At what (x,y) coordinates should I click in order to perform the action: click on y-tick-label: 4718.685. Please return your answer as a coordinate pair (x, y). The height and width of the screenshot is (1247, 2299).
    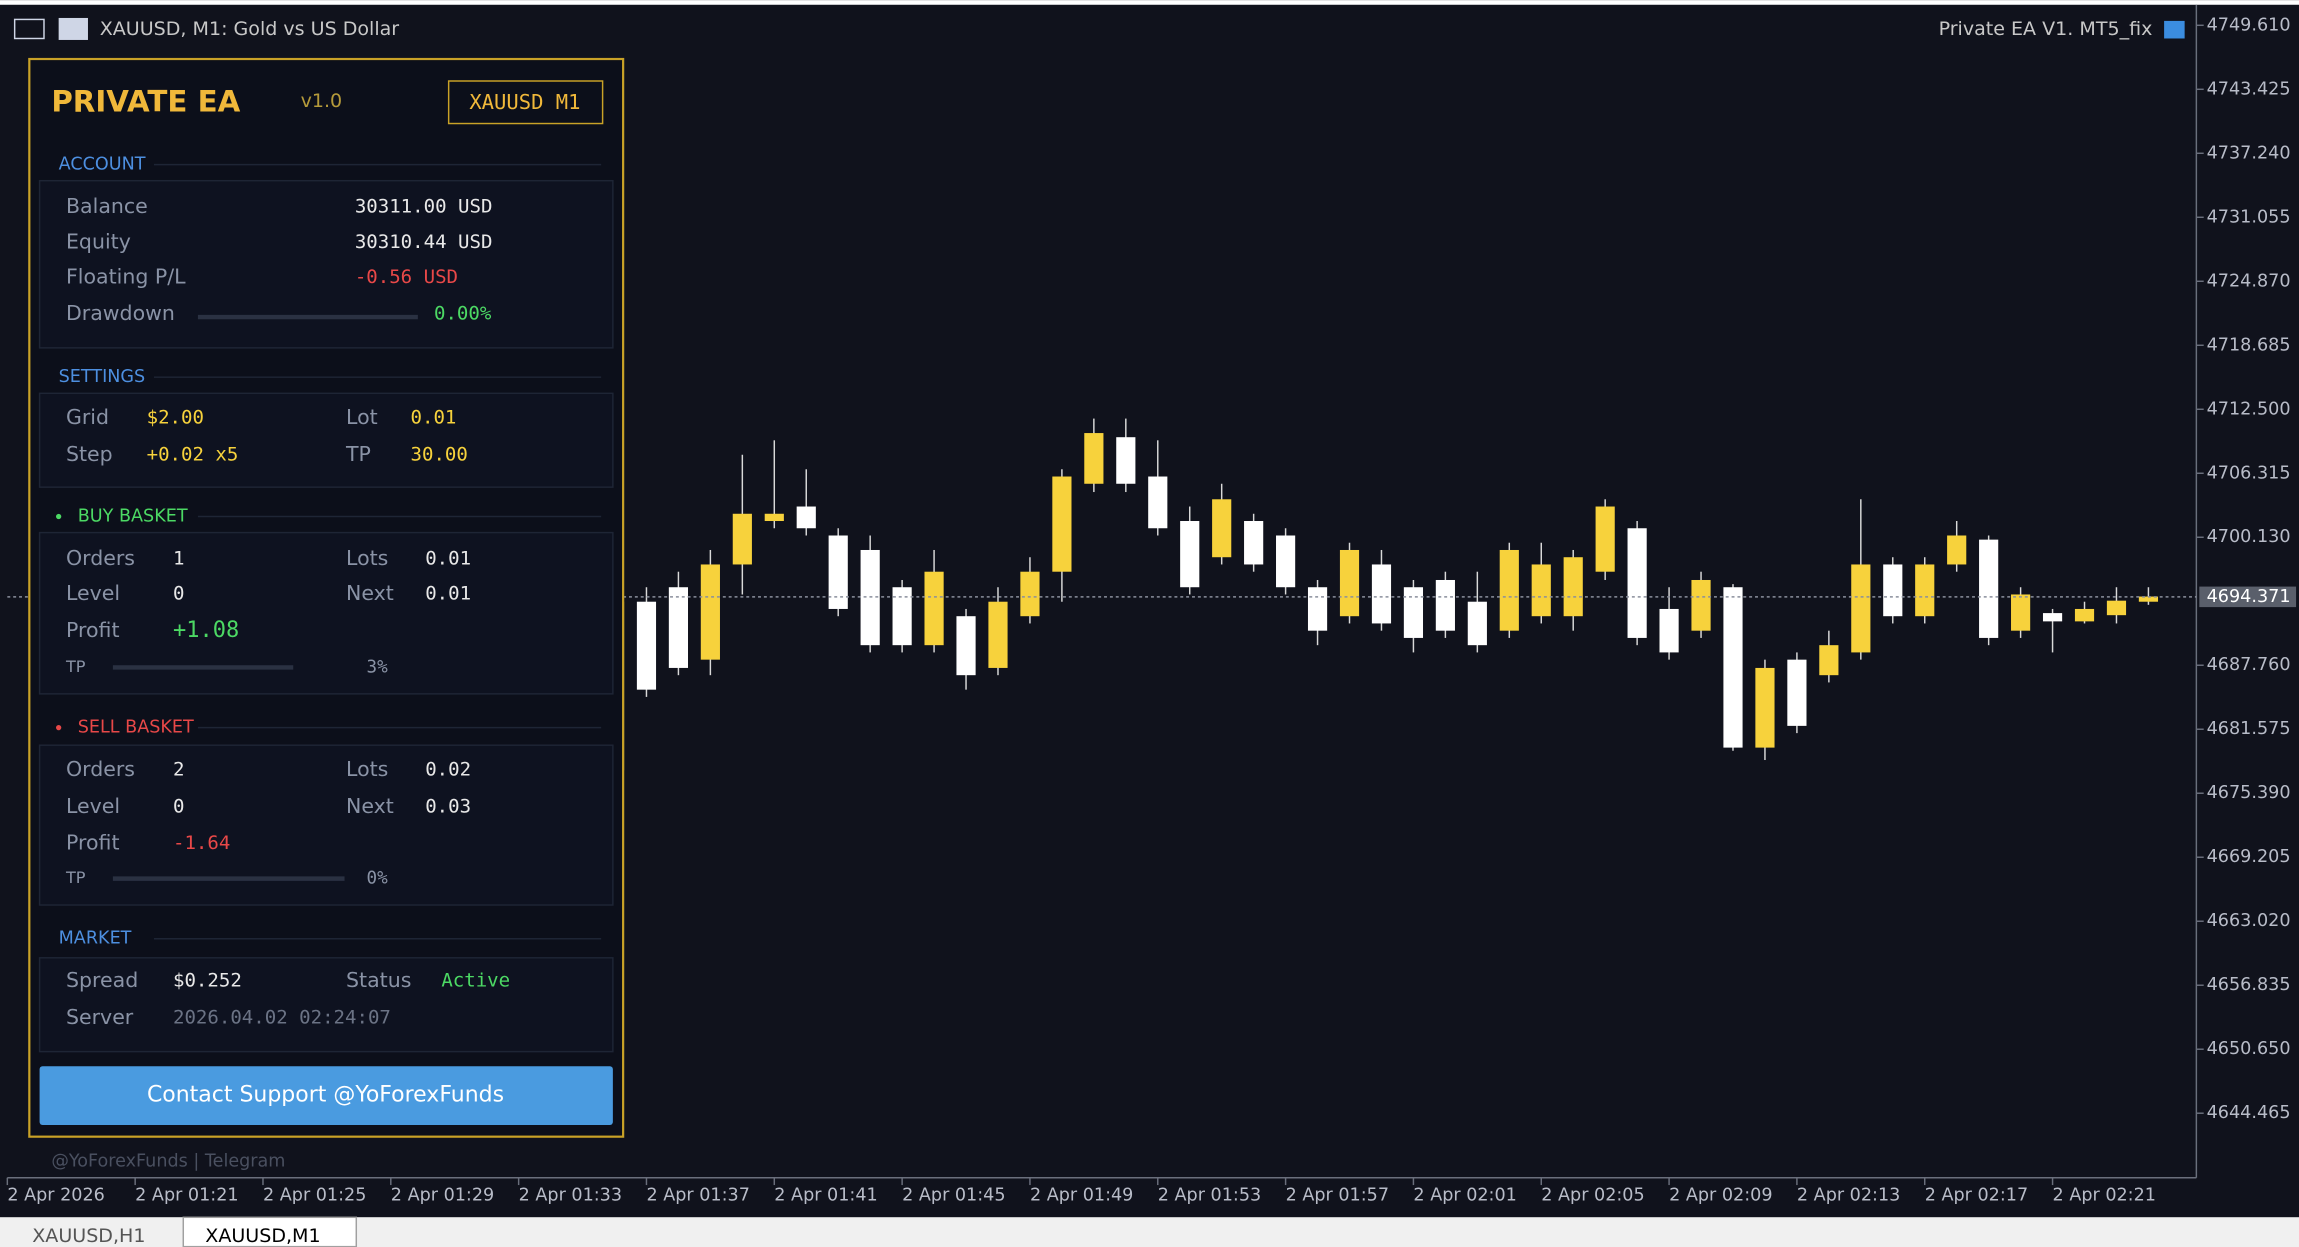
    Looking at the image, I should click on (2249, 345).